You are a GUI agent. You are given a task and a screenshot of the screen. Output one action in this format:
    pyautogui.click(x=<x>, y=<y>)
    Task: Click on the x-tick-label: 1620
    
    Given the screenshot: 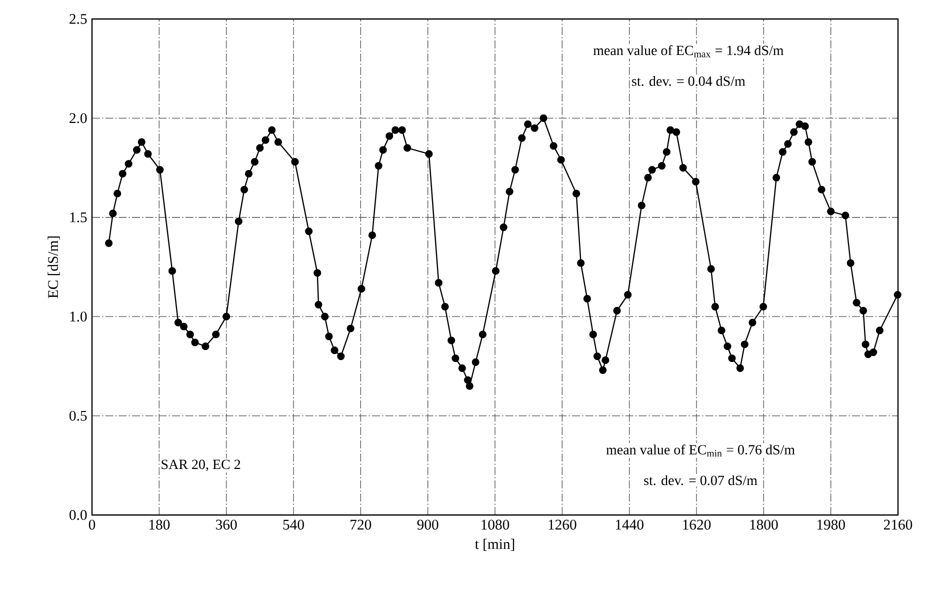 What is the action you would take?
    pyautogui.click(x=697, y=525)
    